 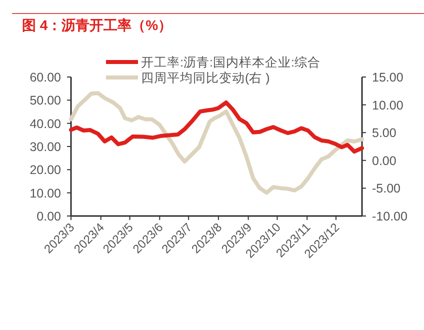 I want to click on y-tick-label: 50.00, so click(x=46, y=101).